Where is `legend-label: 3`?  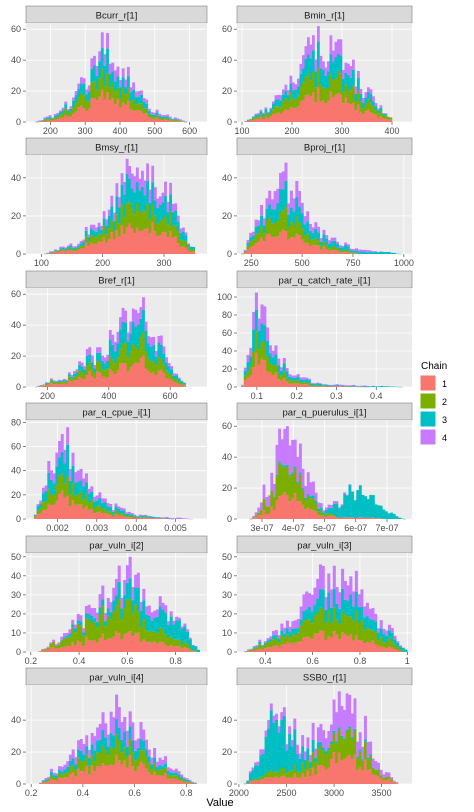
legend-label: 3 is located at coordinates (444, 420).